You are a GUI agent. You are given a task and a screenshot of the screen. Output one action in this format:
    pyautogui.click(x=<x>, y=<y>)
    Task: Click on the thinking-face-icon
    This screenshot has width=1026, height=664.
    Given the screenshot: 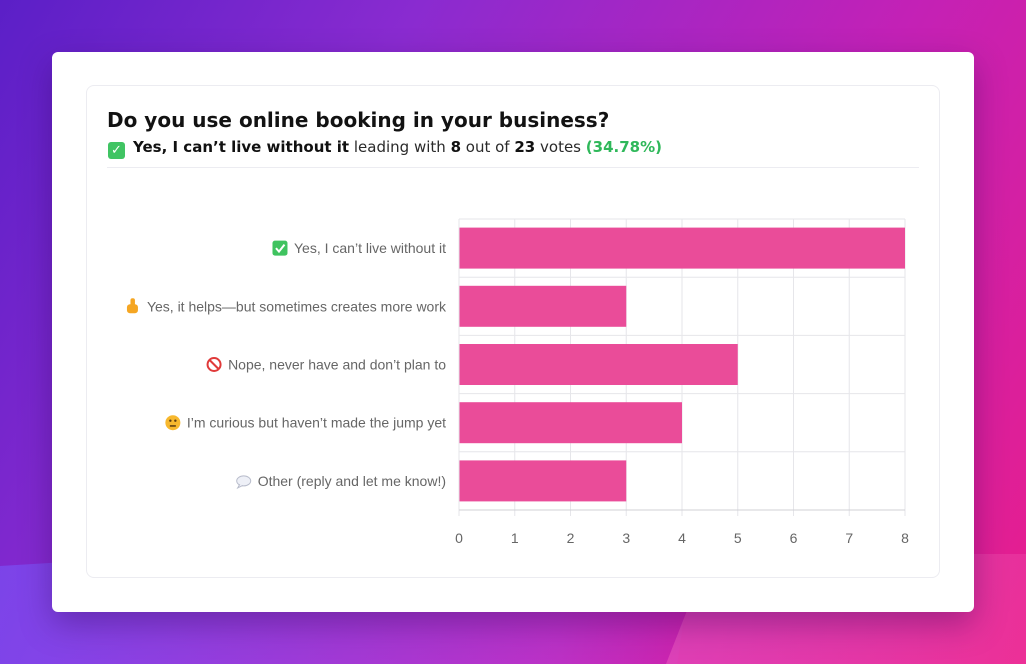 What is the action you would take?
    pyautogui.click(x=173, y=423)
    